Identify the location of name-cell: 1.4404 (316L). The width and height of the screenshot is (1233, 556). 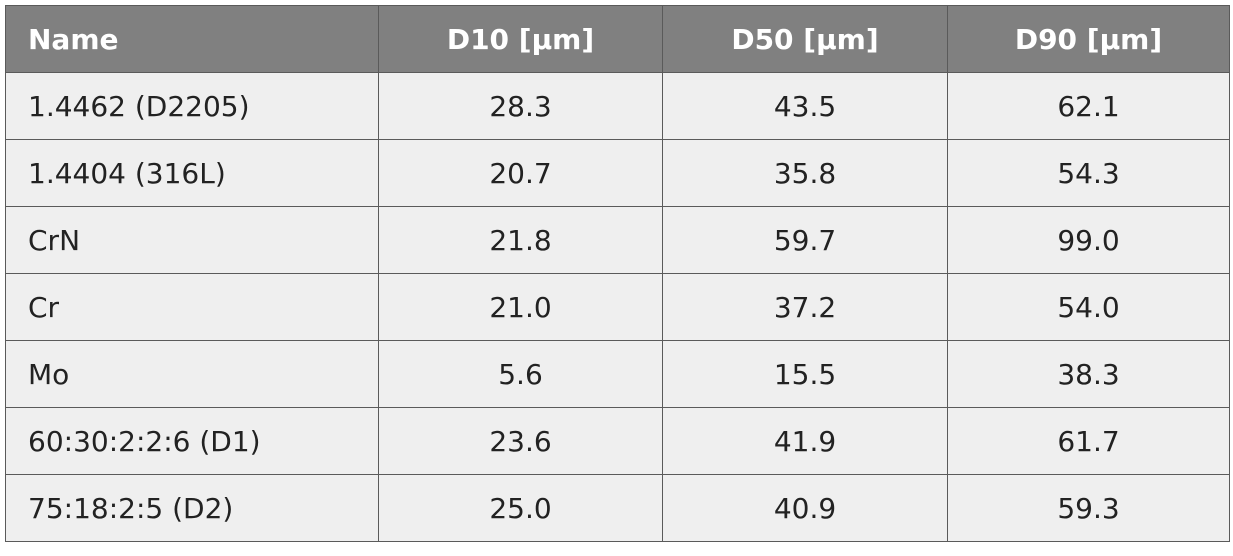
(192, 173).